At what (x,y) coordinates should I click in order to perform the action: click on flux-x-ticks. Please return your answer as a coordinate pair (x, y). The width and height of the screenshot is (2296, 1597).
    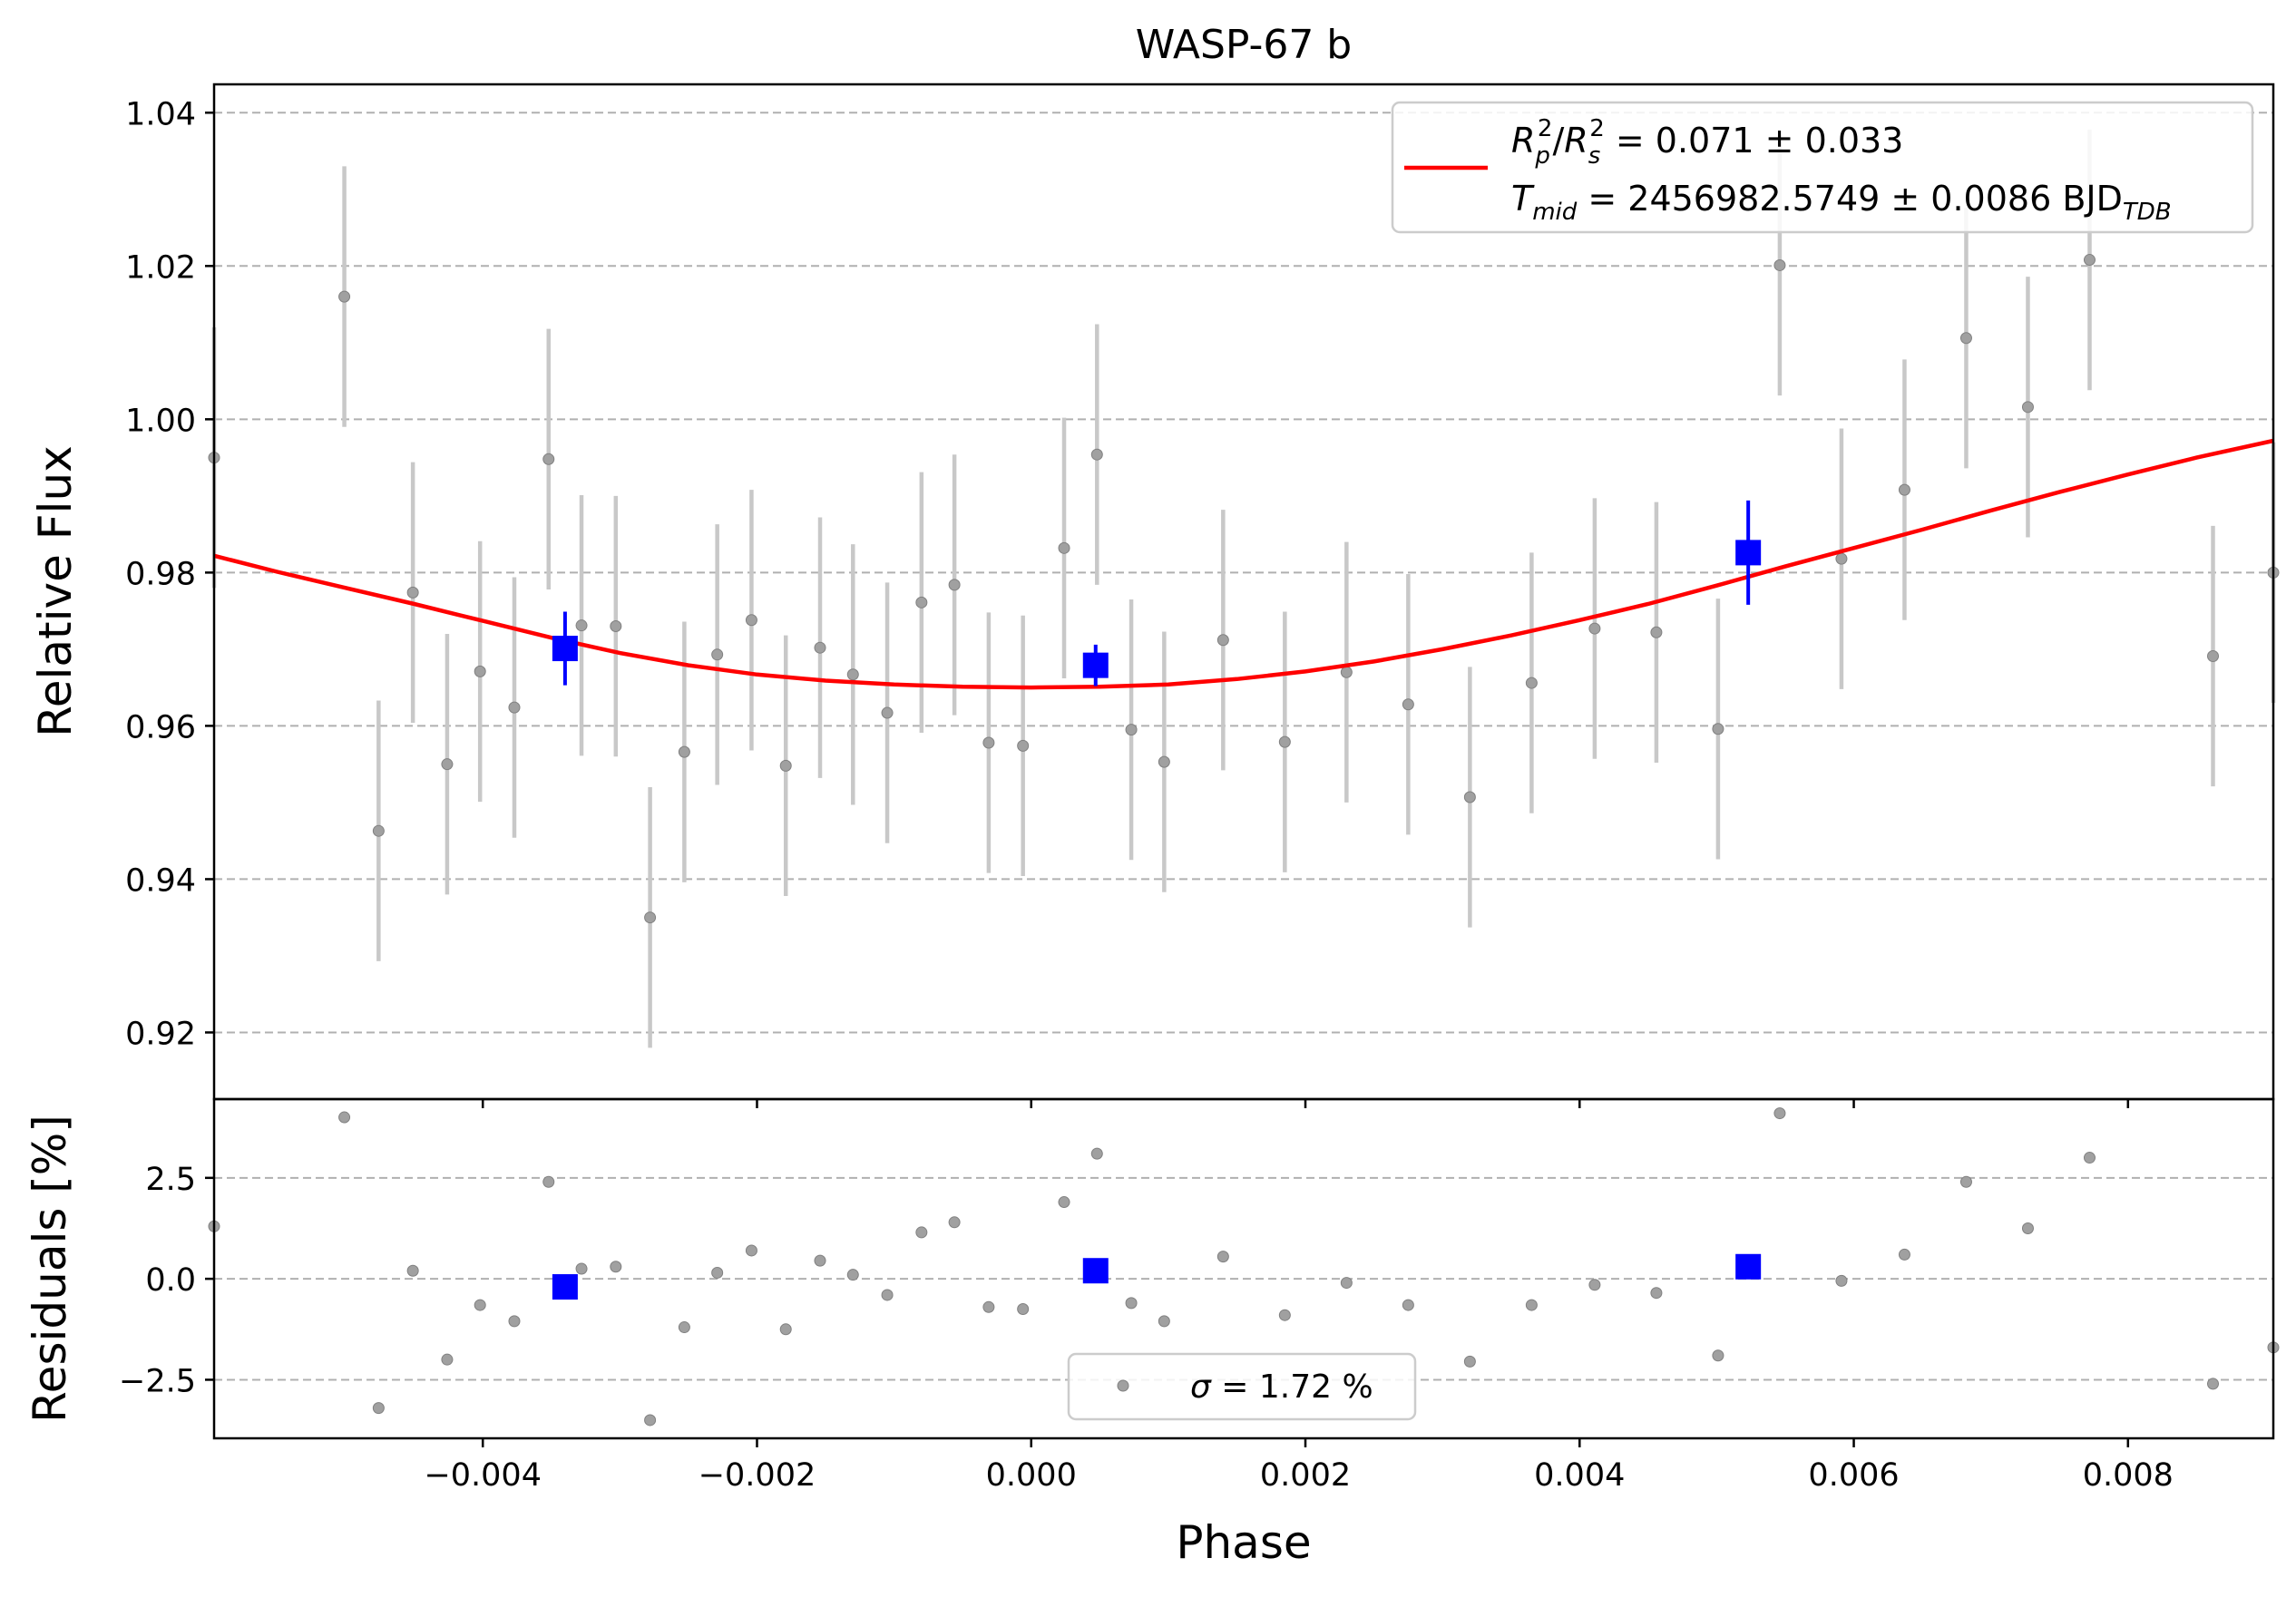
    Looking at the image, I should click on (1305, 1103).